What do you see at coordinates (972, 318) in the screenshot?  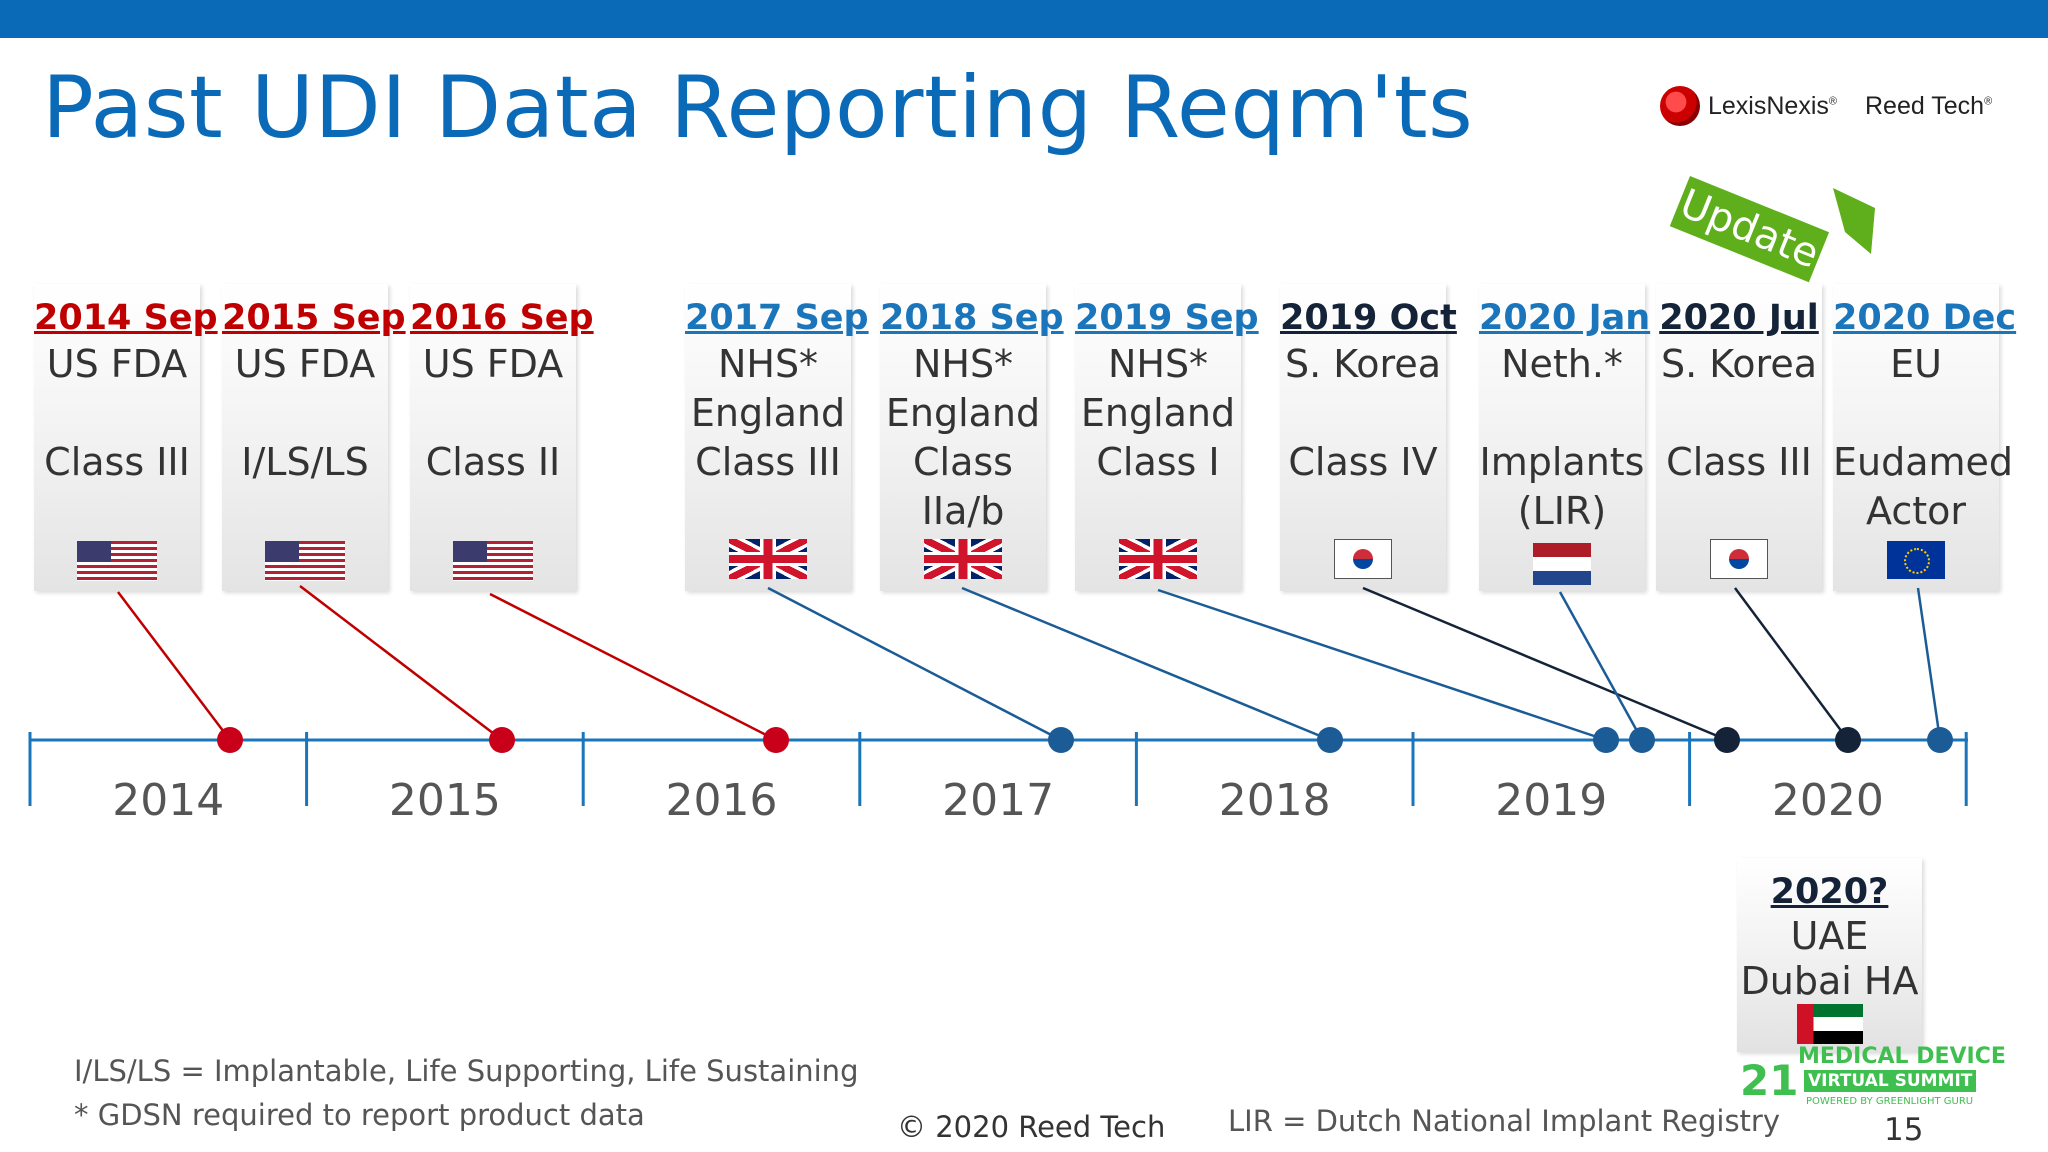 I see `card-date: 2018 Sep` at bounding box center [972, 318].